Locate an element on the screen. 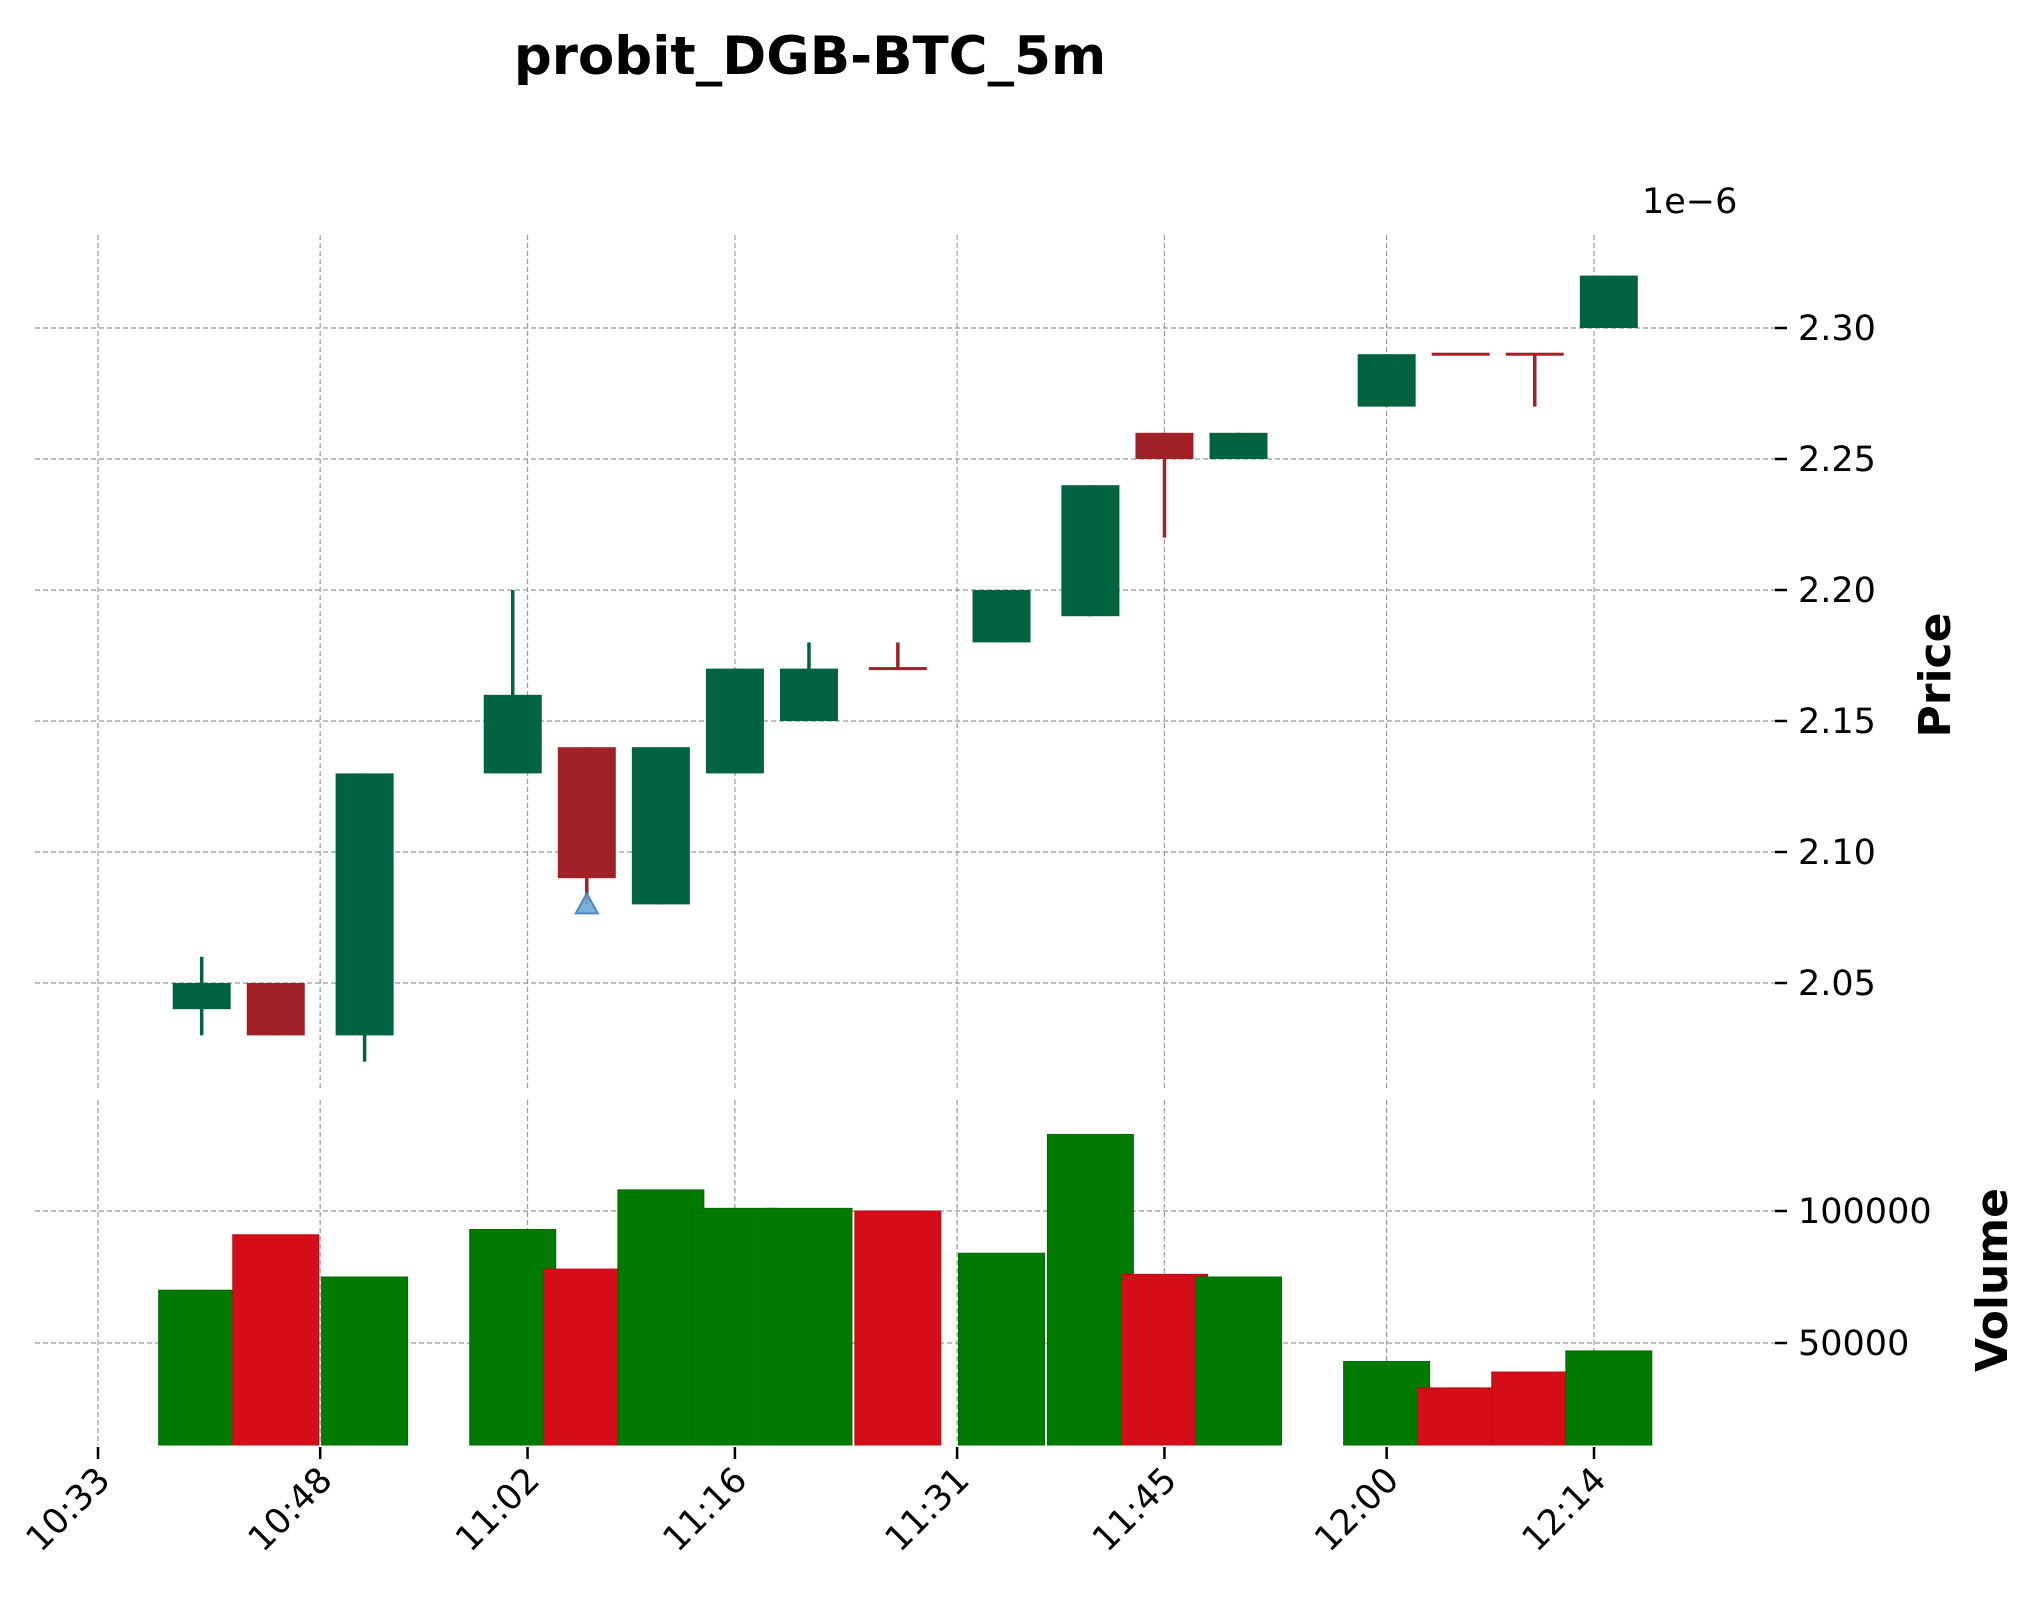 This screenshot has width=2040, height=1612. volume-axis-label: Volume is located at coordinates (1992, 1280).